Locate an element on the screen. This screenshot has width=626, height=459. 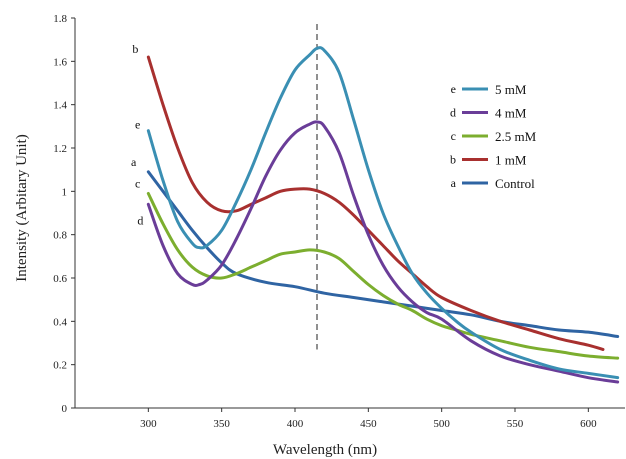
legend: e 5 mM d 4 mM c 2.5 mM b 1 mM a Control is located at coordinates (493, 136).